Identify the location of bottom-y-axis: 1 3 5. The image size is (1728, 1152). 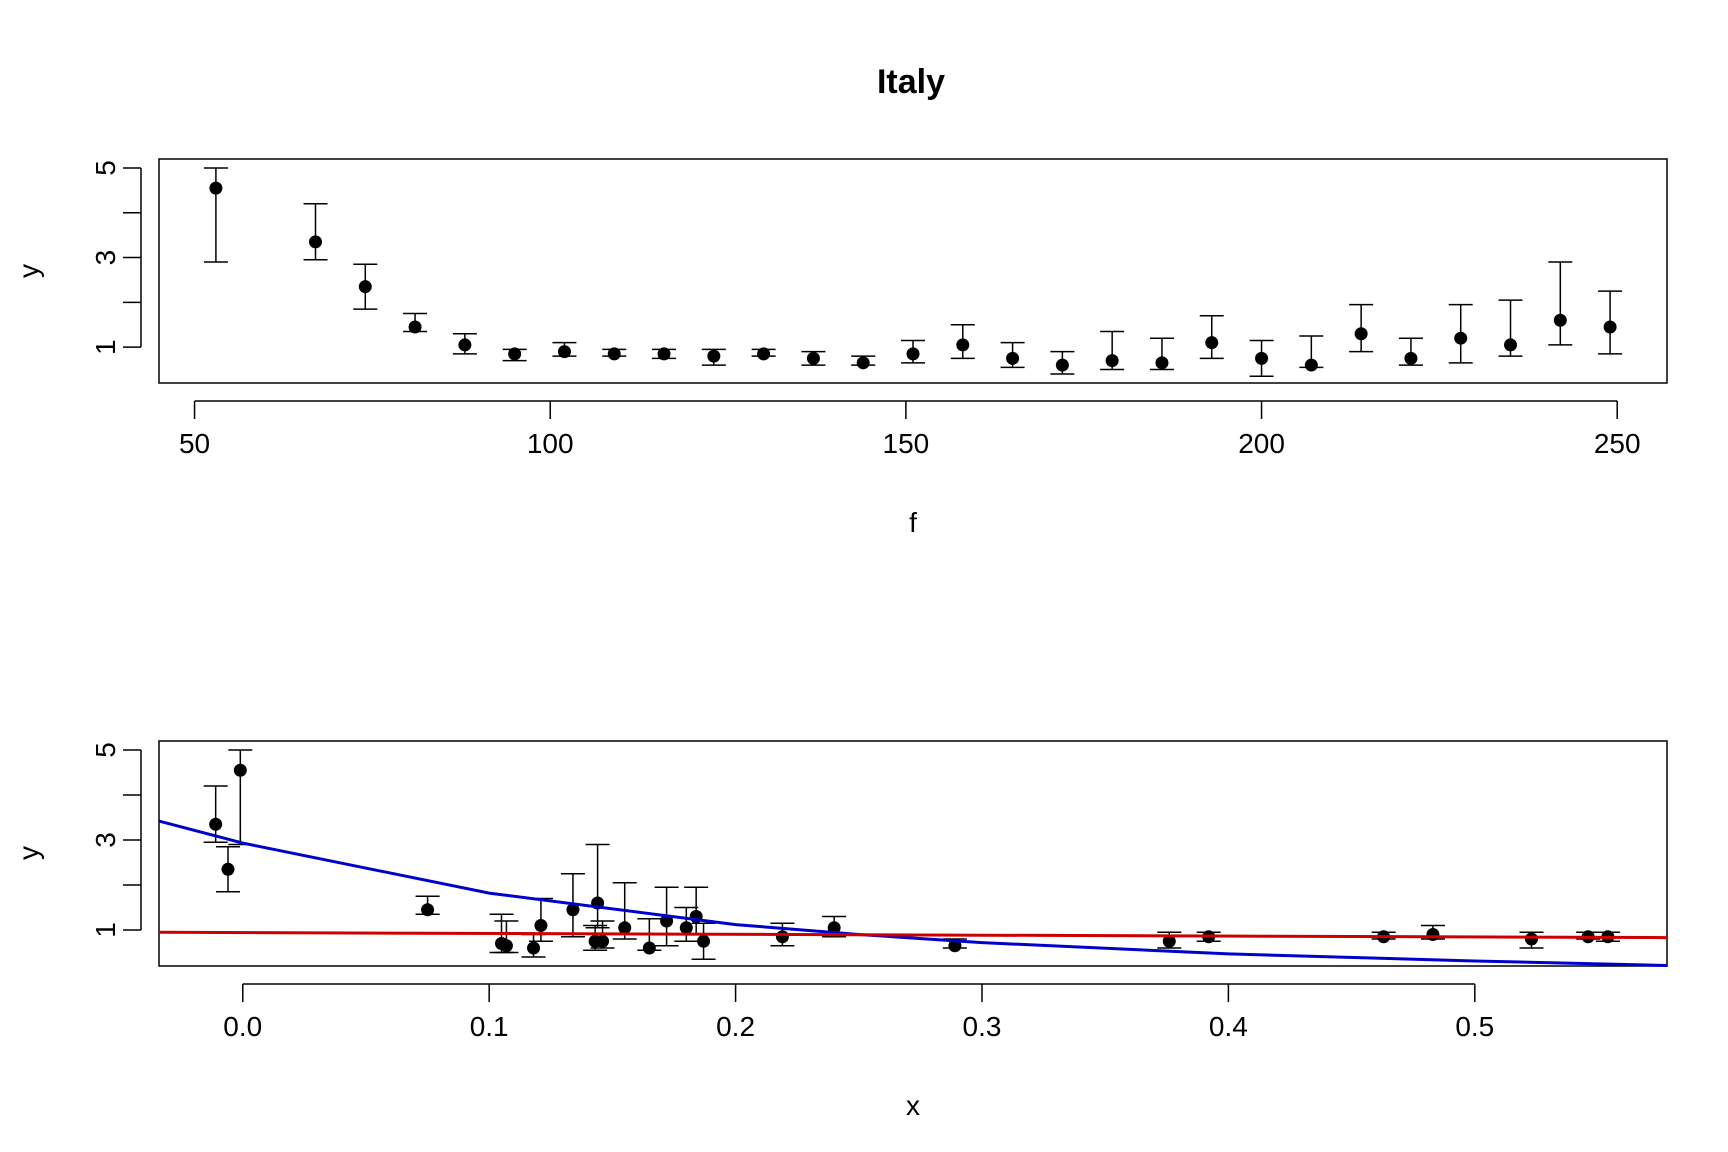
(116, 840).